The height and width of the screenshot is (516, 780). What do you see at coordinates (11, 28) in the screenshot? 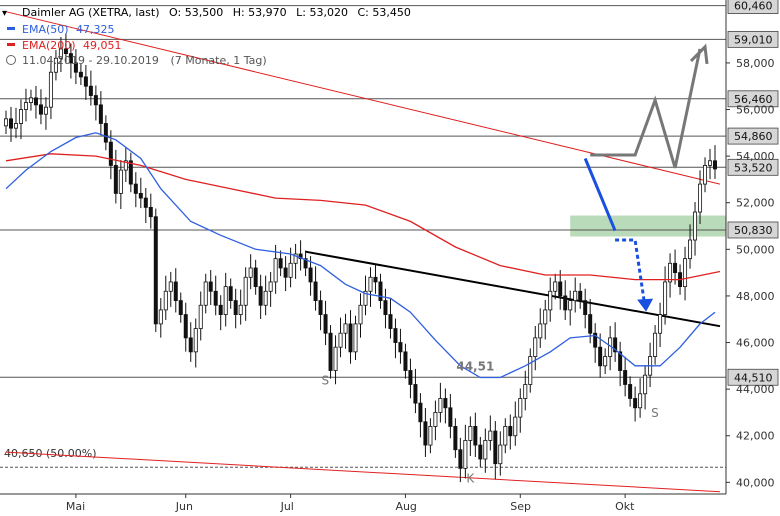
I see `ema50-legend-swatch` at bounding box center [11, 28].